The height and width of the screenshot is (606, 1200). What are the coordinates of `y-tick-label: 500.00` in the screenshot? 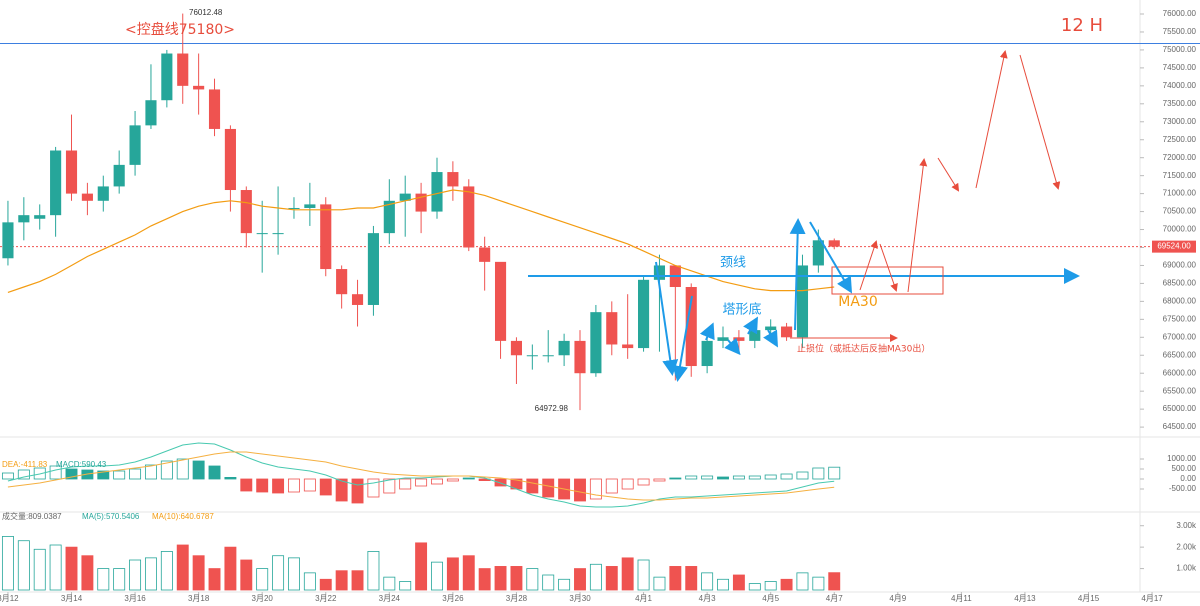 It's located at (1184, 468).